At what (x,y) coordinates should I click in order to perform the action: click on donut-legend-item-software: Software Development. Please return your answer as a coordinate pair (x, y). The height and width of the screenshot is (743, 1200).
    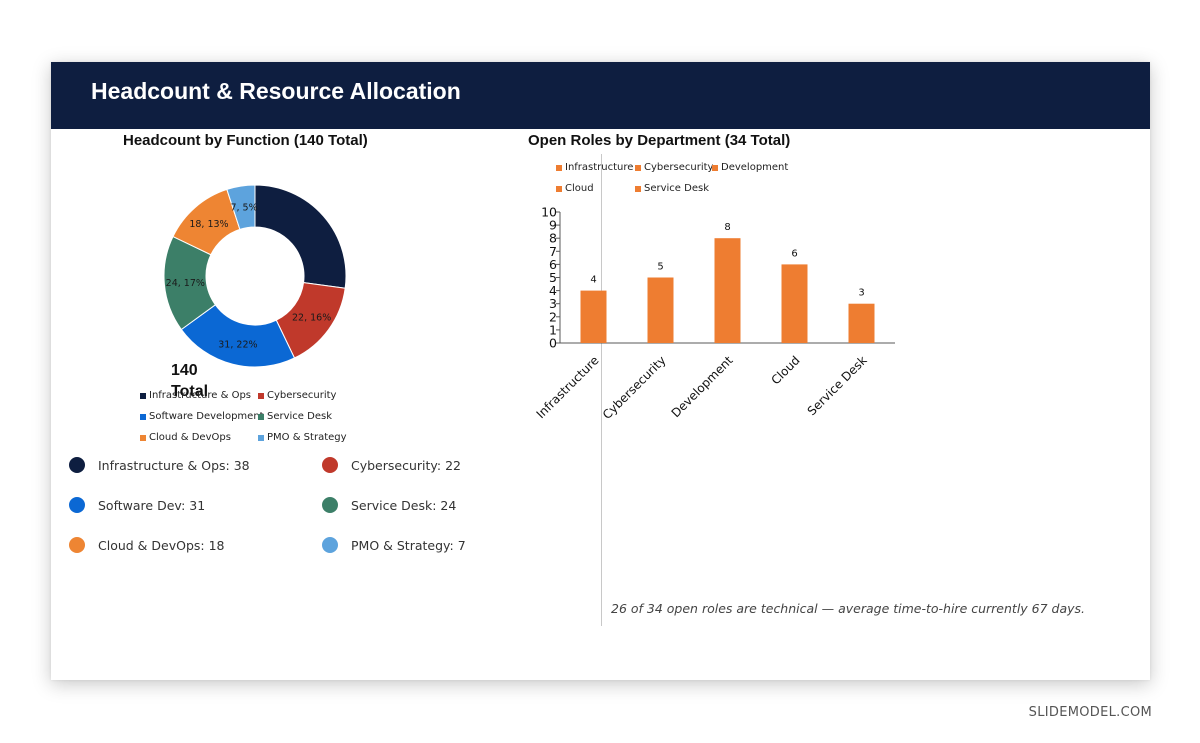
    Looking at the image, I should click on (202, 416).